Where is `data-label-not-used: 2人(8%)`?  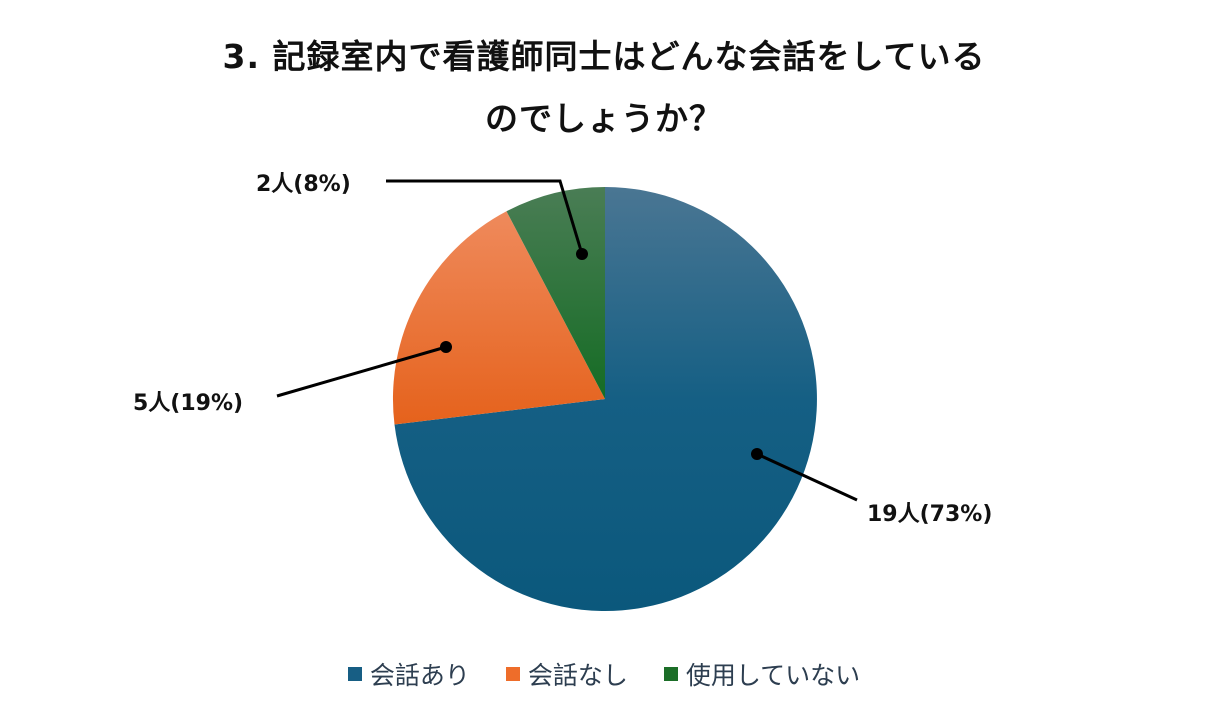
data-label-not-used: 2人(8%) is located at coordinates (303, 184).